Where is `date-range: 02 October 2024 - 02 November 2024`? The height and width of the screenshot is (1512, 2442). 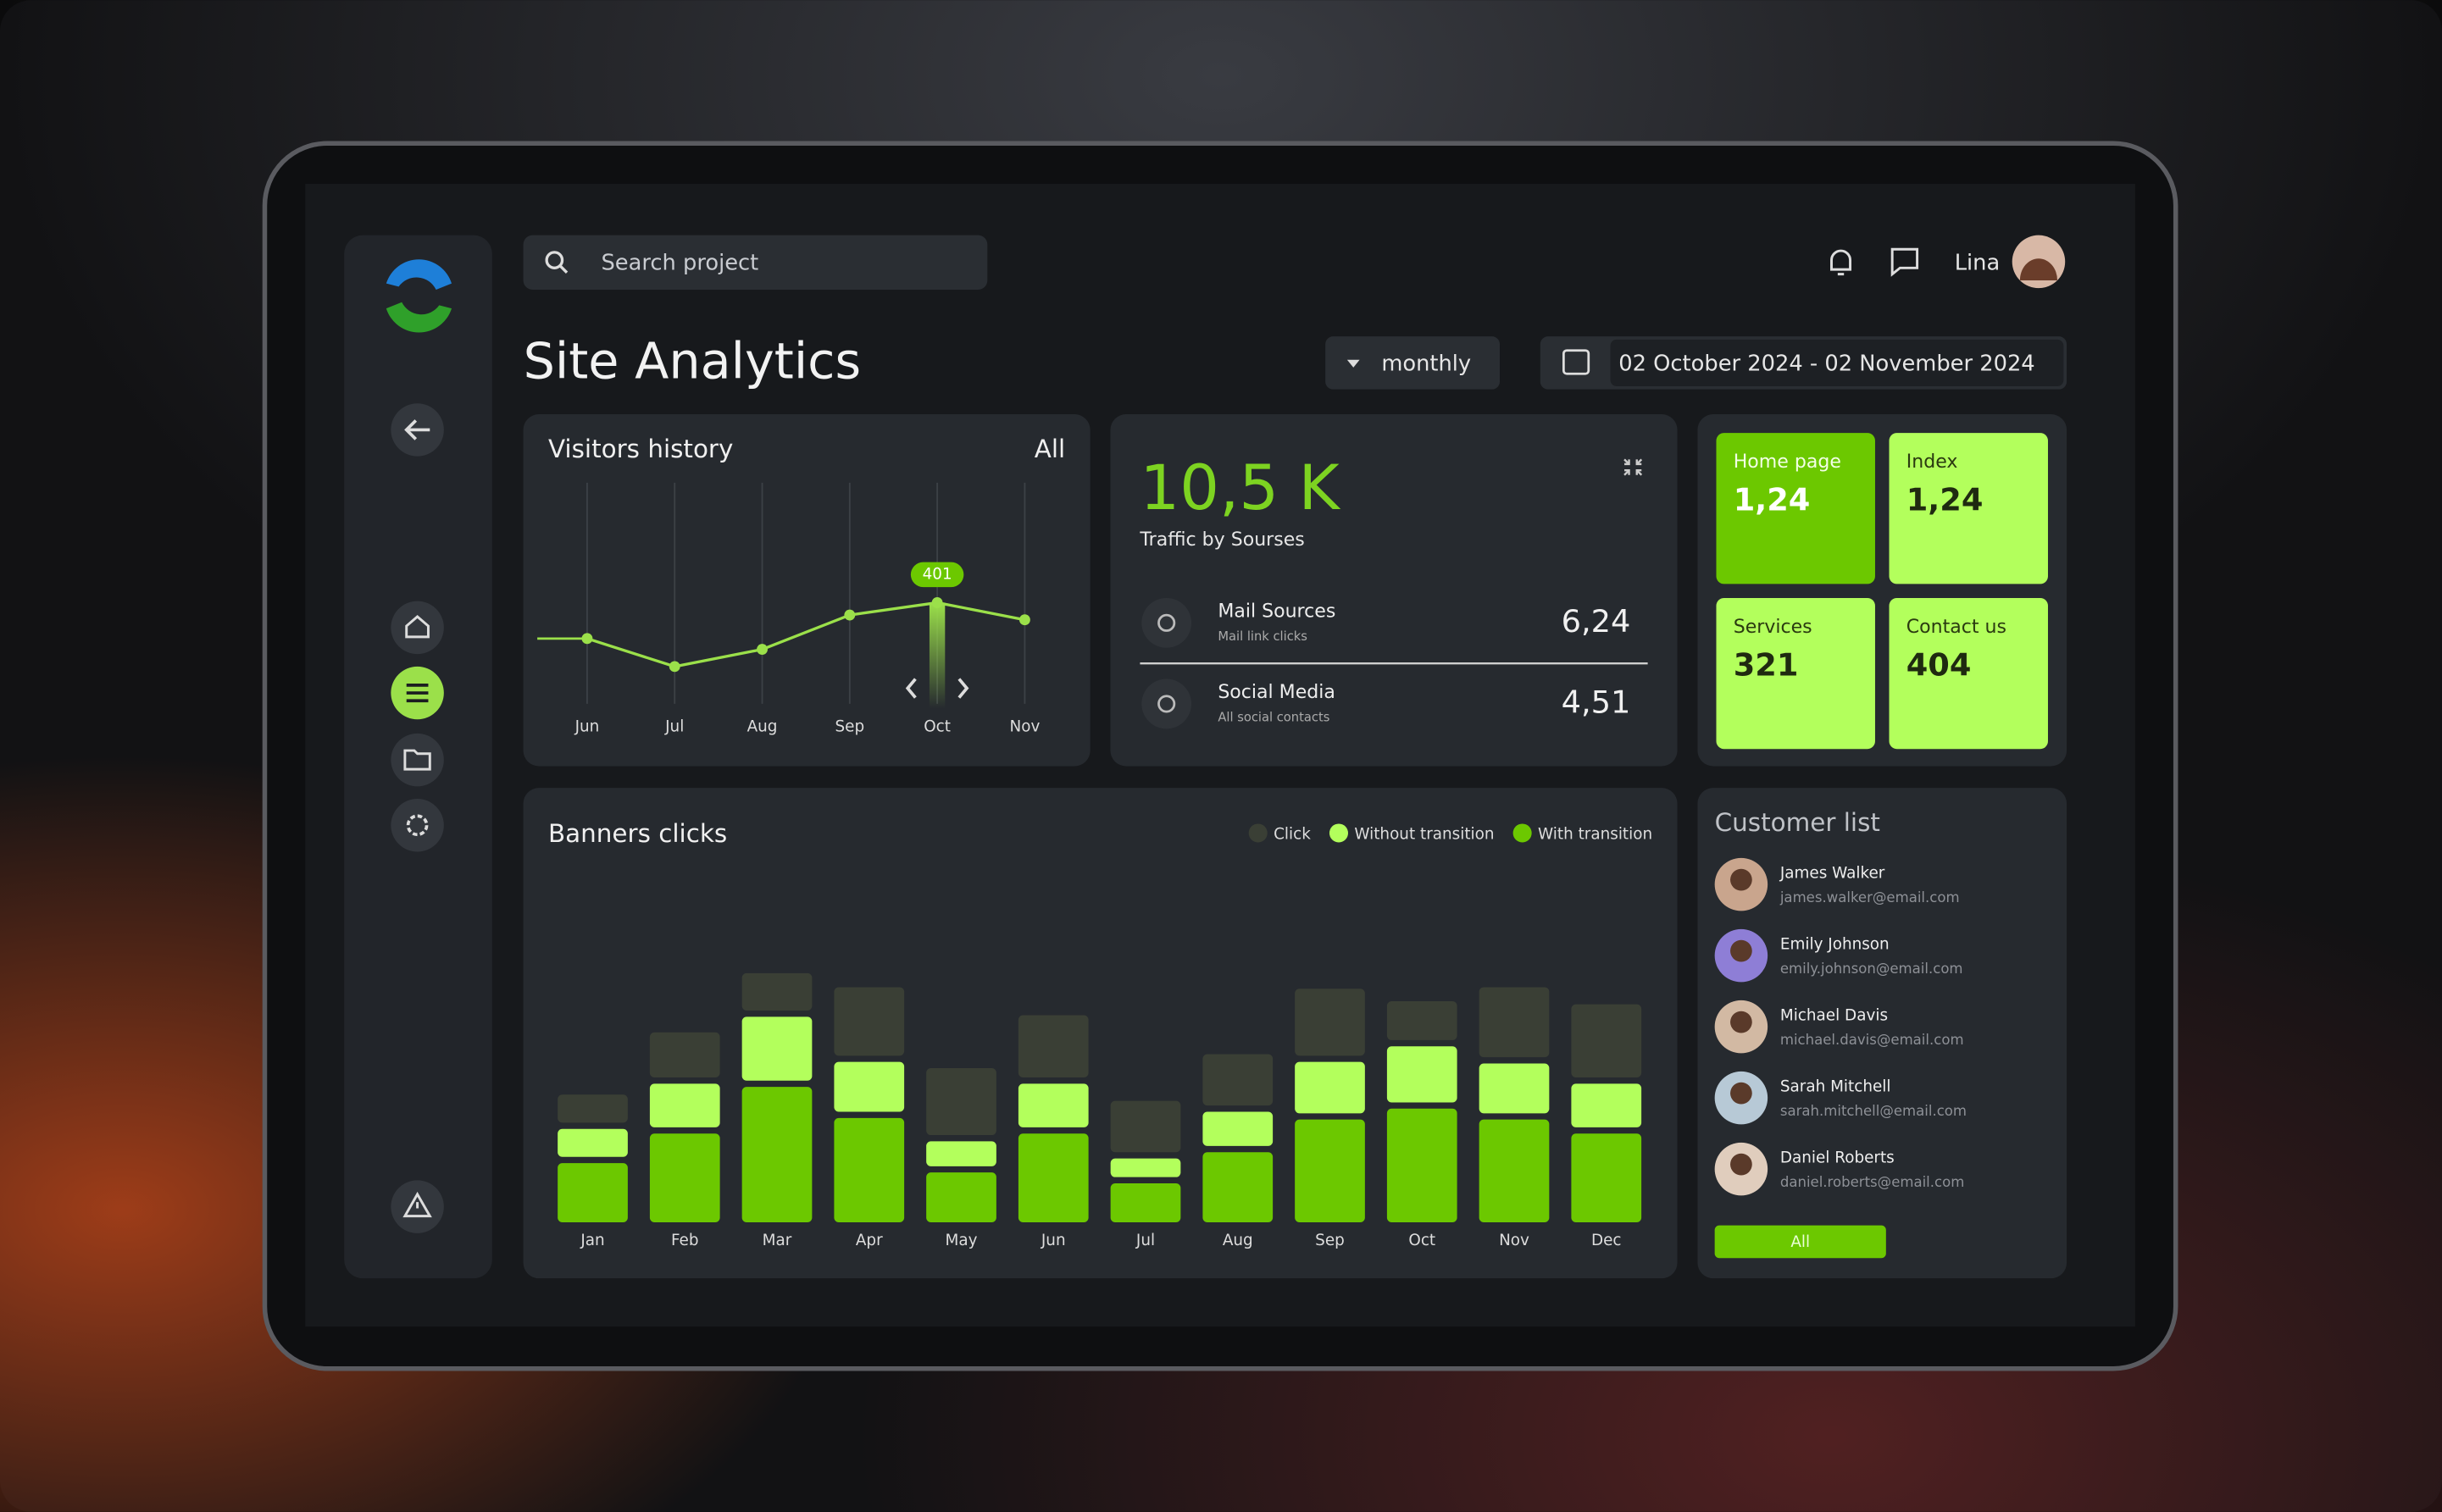
date-range: 02 October 2024 - 02 November 2024 is located at coordinates (1826, 364).